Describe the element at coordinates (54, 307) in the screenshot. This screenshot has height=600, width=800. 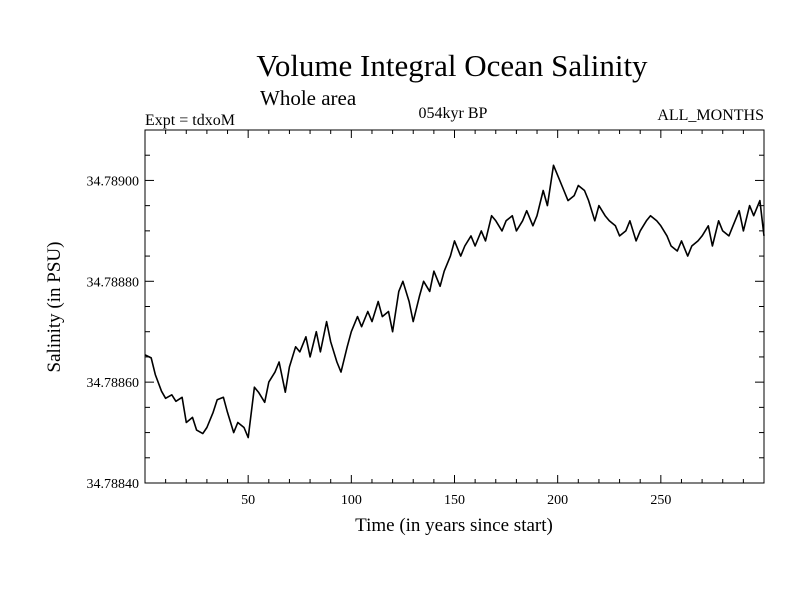
I see `y-axis-label: Salinity (in PSU)` at that location.